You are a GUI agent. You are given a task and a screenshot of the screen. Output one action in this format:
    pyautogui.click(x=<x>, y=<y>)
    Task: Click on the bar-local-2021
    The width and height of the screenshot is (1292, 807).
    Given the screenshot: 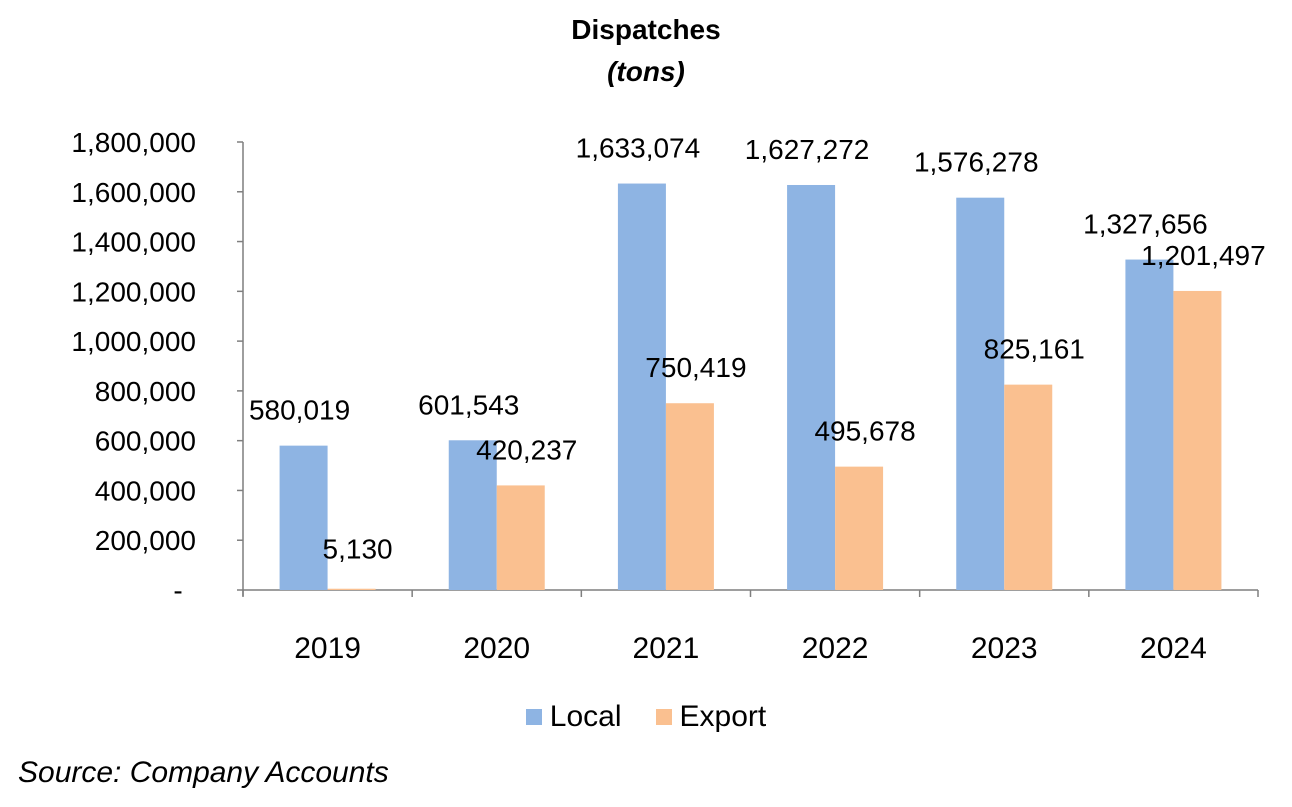 What is the action you would take?
    pyautogui.click(x=641, y=386)
    